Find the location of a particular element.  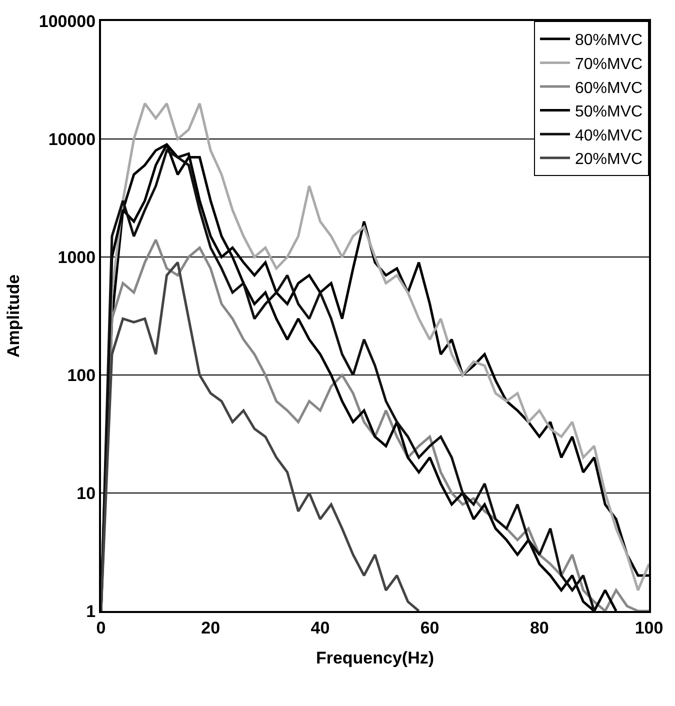

y-tick-label: 10 is located at coordinates (86, 493).